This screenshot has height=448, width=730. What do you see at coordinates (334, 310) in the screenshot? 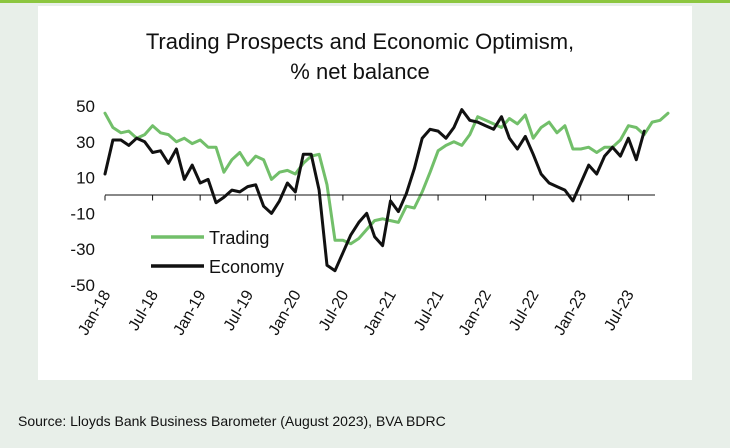
I see `x-tick-label-jul-20: Jul-20` at bounding box center [334, 310].